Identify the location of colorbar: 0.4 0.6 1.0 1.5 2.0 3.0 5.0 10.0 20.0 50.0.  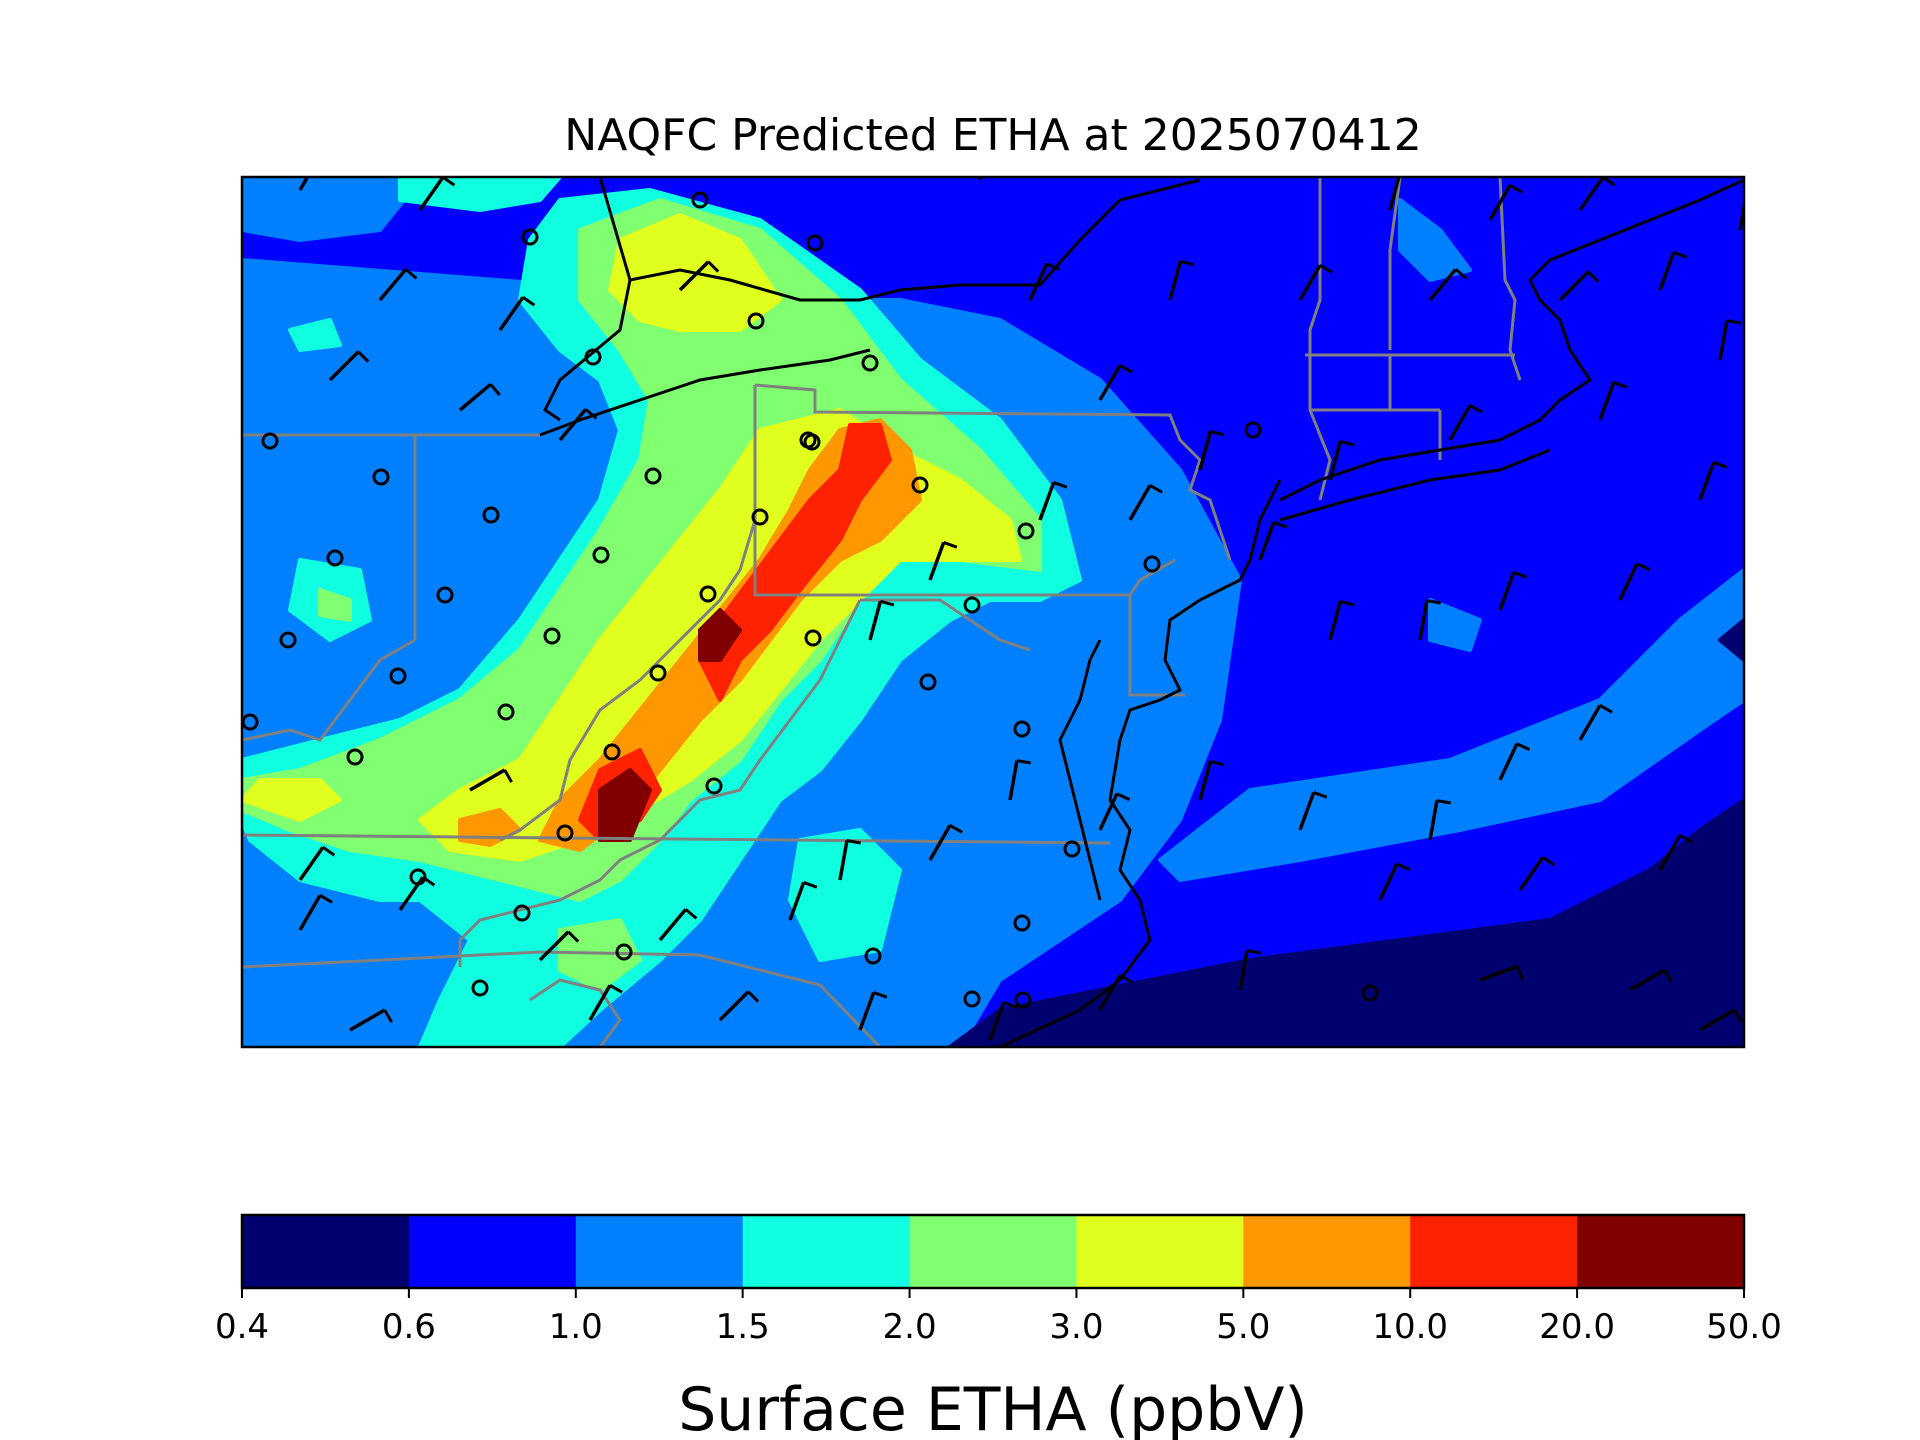
(998, 1280).